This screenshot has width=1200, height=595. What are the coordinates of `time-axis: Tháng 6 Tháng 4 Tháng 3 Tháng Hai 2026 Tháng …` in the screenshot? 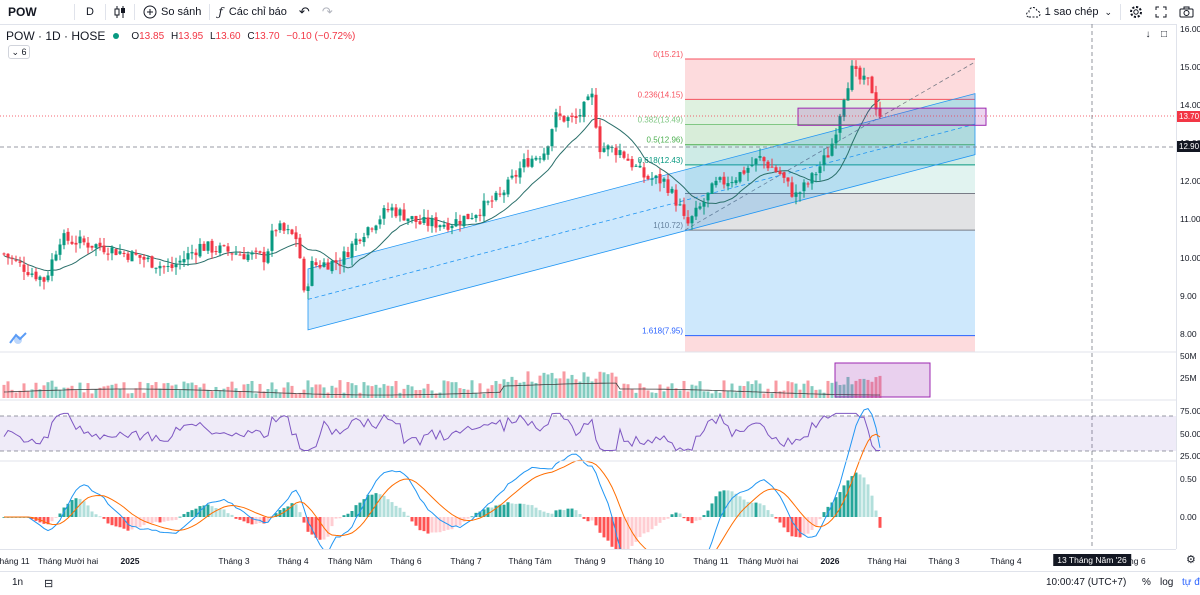 It's located at (588, 560).